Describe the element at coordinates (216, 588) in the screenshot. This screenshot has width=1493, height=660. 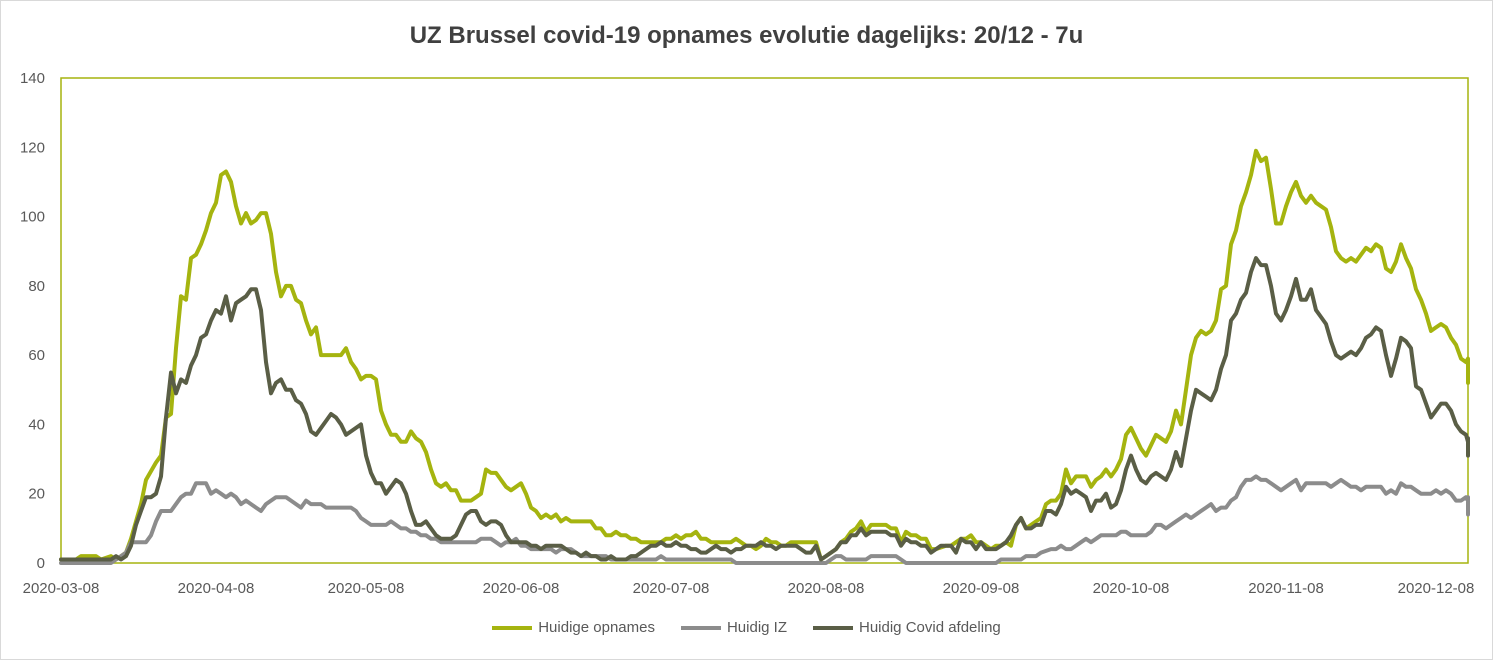
I see `x-tick-label: 2020-04-08` at that location.